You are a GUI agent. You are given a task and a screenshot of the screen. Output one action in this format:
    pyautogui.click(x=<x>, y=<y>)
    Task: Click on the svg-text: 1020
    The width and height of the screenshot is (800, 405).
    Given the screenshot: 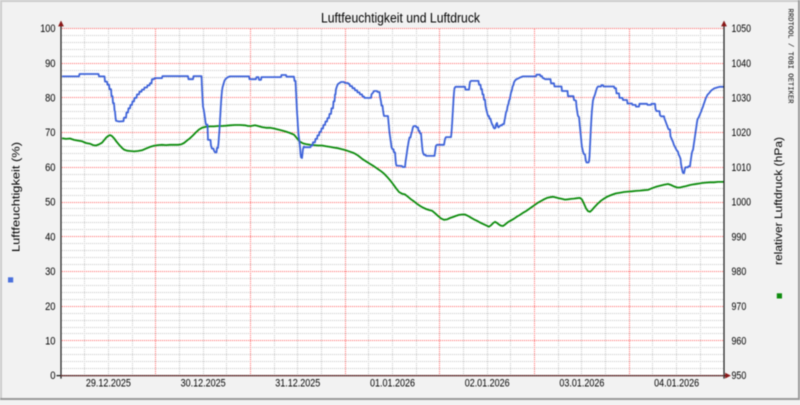 What is the action you would take?
    pyautogui.click(x=742, y=133)
    